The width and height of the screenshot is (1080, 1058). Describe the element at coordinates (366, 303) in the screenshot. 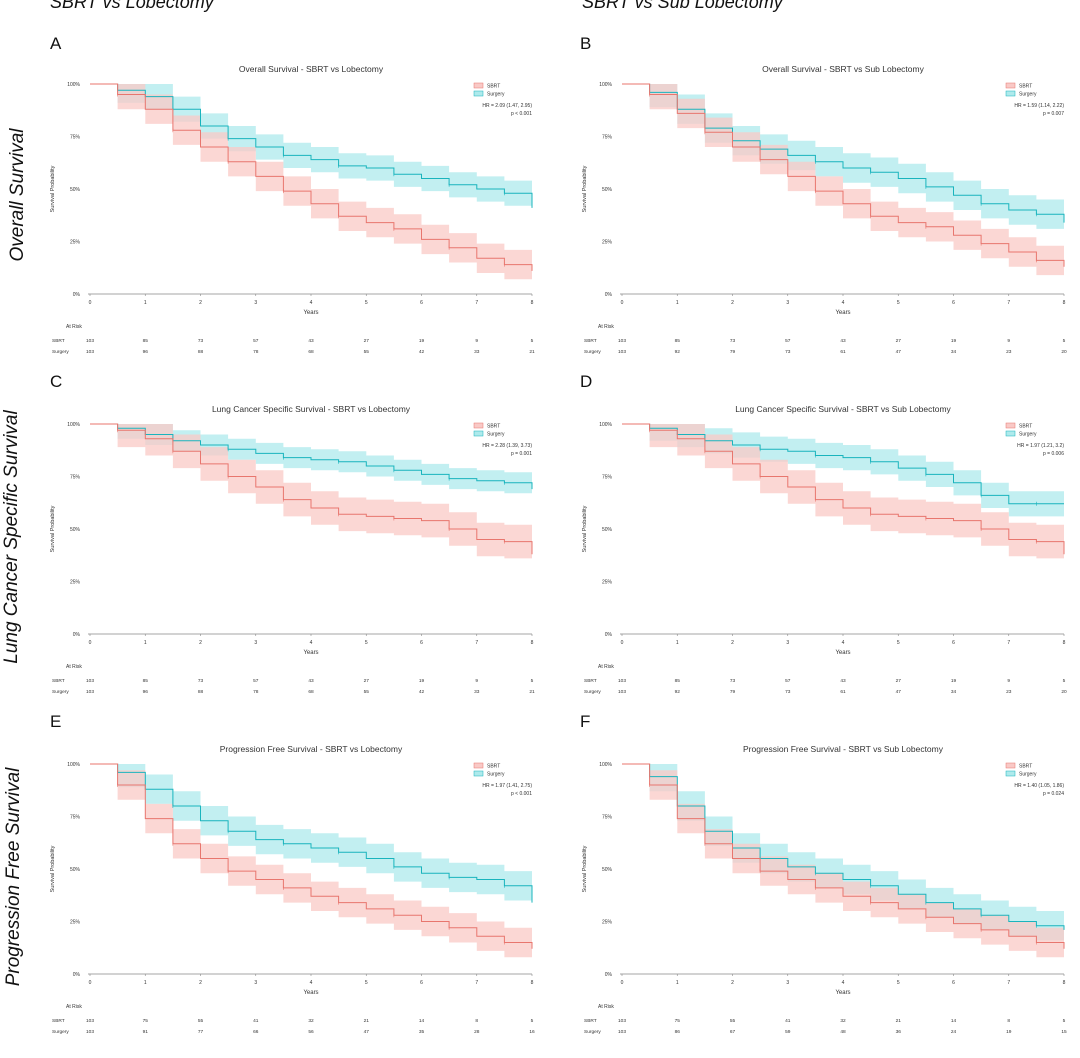

I see `x-tick-label: 5` at that location.